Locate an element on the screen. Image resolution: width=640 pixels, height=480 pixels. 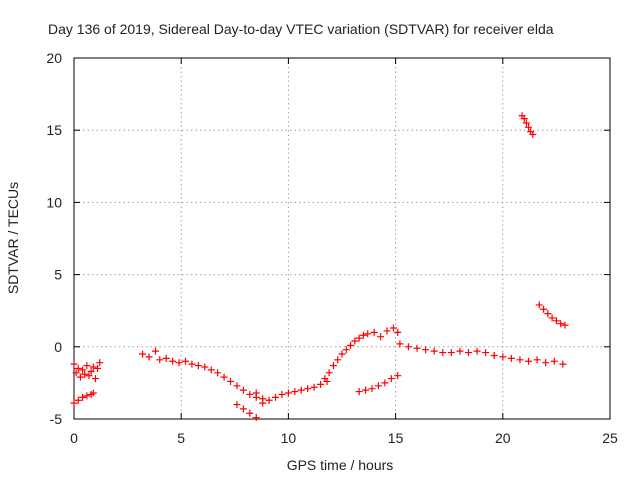
y-tick-label: 15 is located at coordinates (54, 130).